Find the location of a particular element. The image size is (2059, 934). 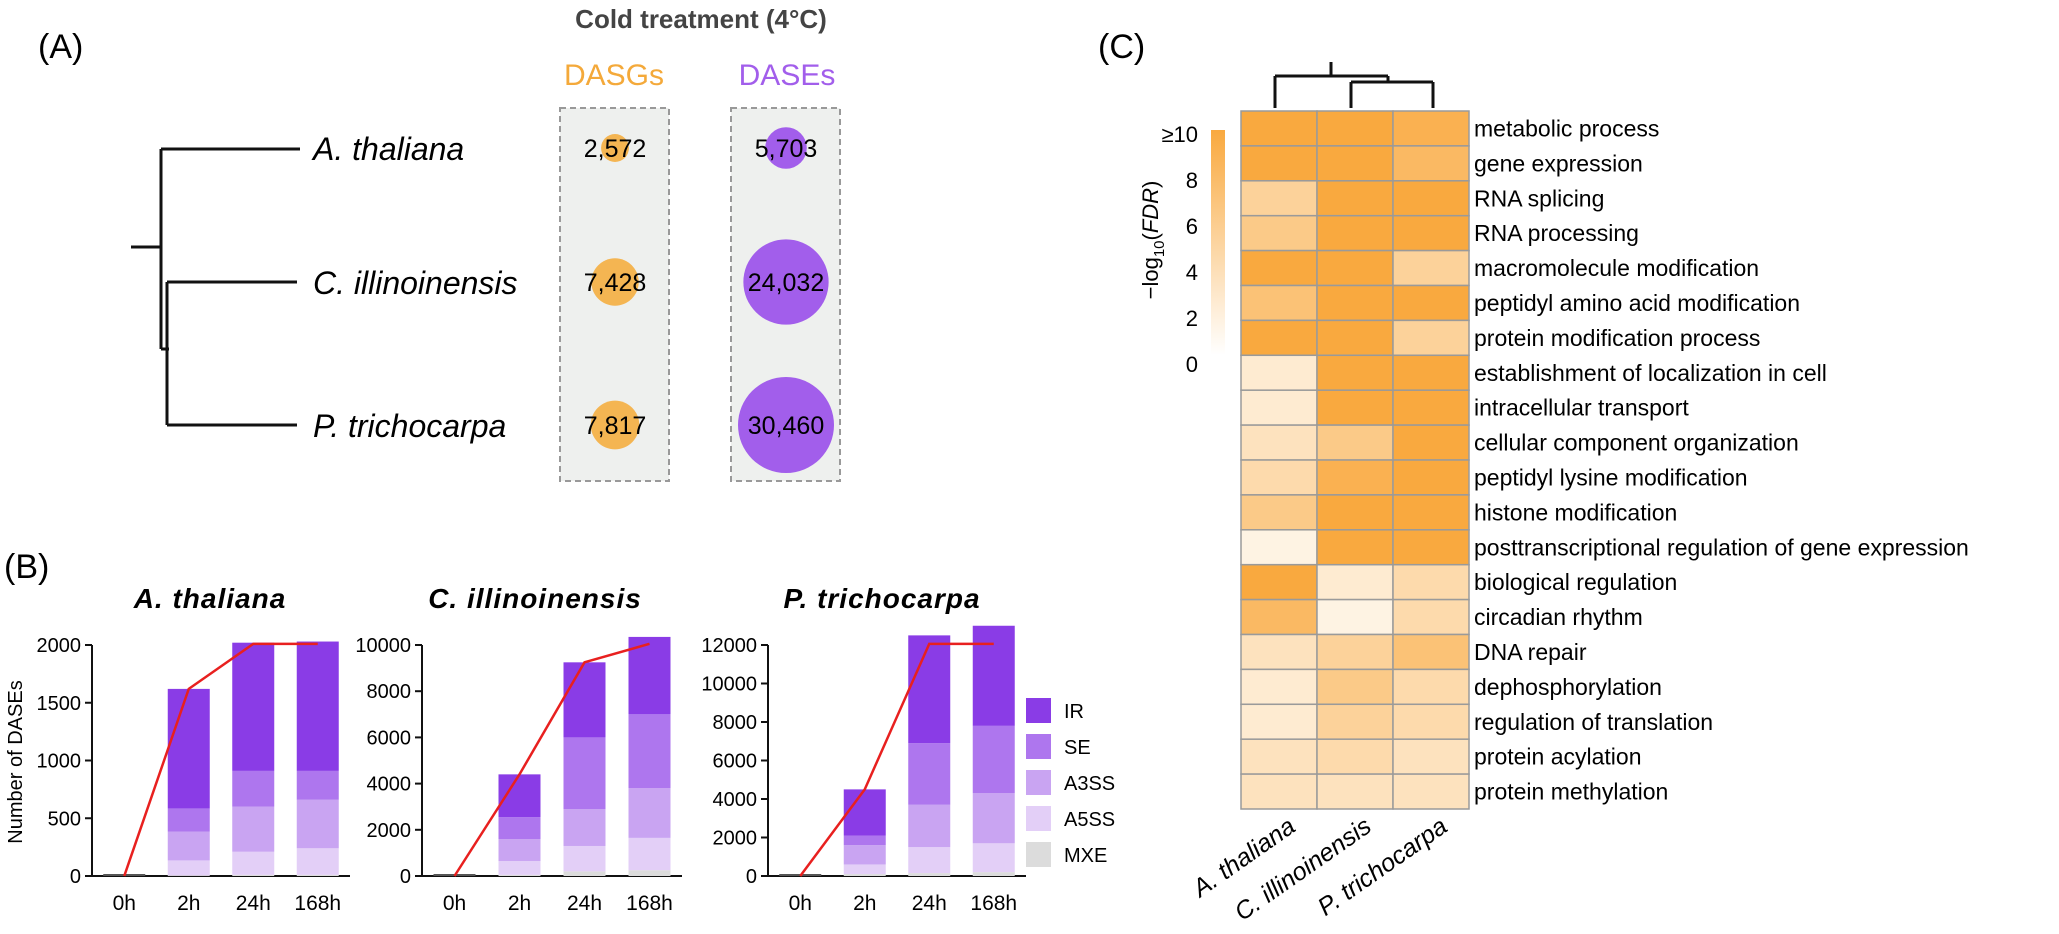

bar-chart-title: A. thaliana is located at coordinates (210, 598).